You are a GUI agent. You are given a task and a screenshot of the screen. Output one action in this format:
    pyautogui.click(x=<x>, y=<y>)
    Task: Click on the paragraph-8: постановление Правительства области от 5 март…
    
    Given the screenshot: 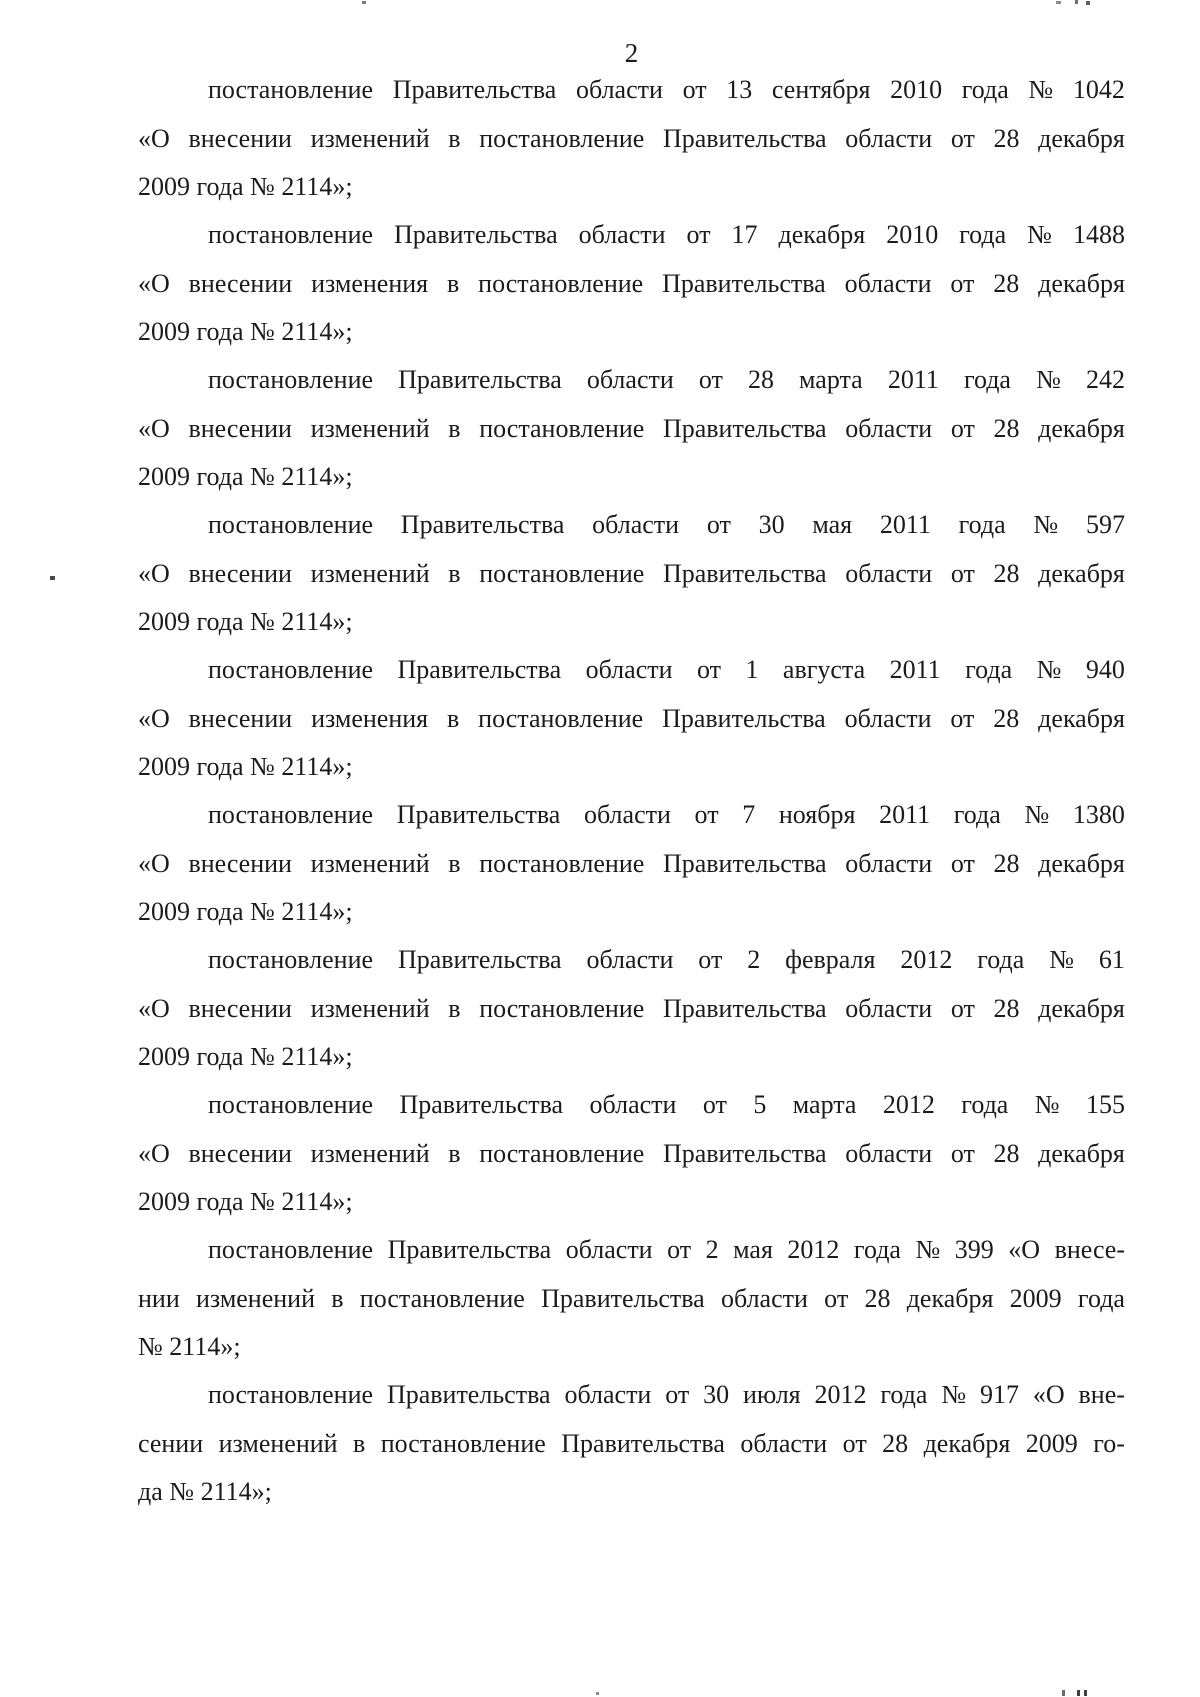 What is the action you would take?
    pyautogui.click(x=631, y=1153)
    